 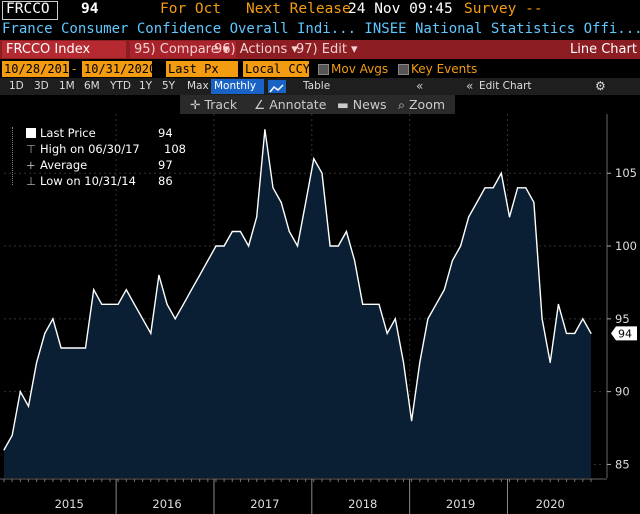 I want to click on range-1y: 1Y, so click(x=146, y=86).